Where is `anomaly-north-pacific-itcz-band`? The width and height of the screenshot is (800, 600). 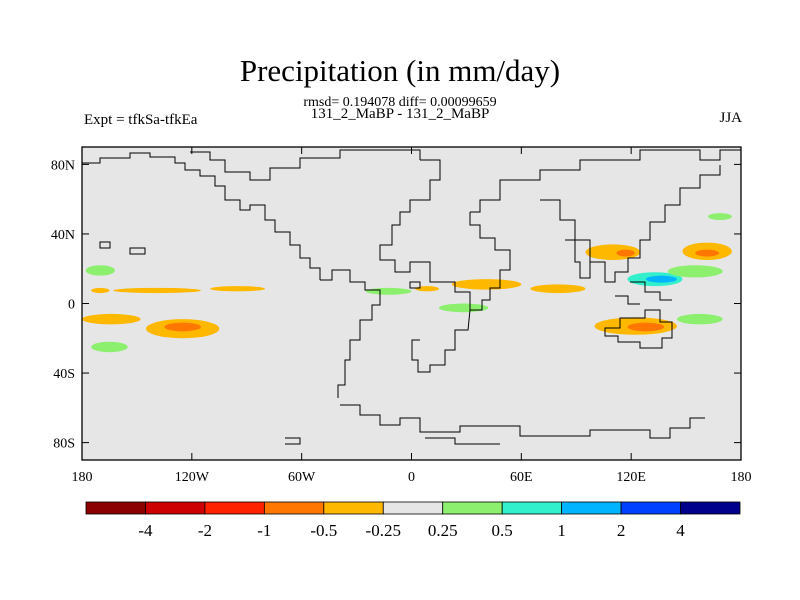 anomaly-north-pacific-itcz-band is located at coordinates (157, 290).